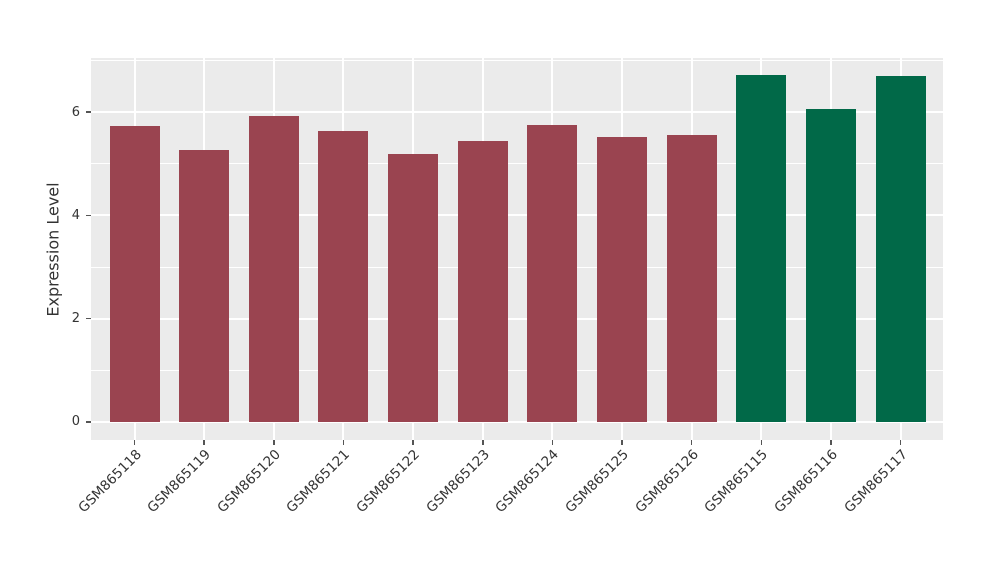  What do you see at coordinates (552, 273) in the screenshot?
I see `bar-GSM865124` at bounding box center [552, 273].